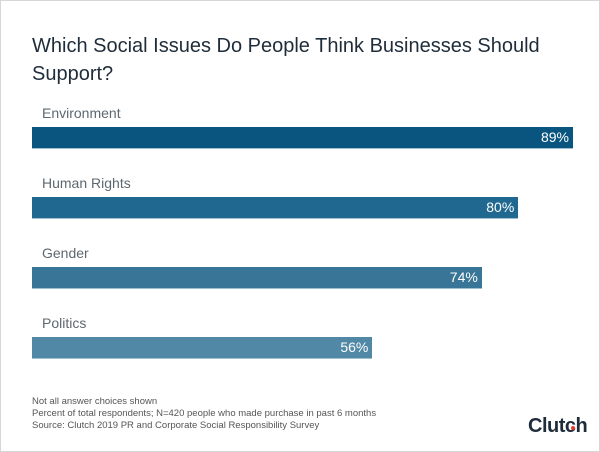 The width and height of the screenshot is (600, 452). I want to click on data-label: 56%, so click(354, 347).